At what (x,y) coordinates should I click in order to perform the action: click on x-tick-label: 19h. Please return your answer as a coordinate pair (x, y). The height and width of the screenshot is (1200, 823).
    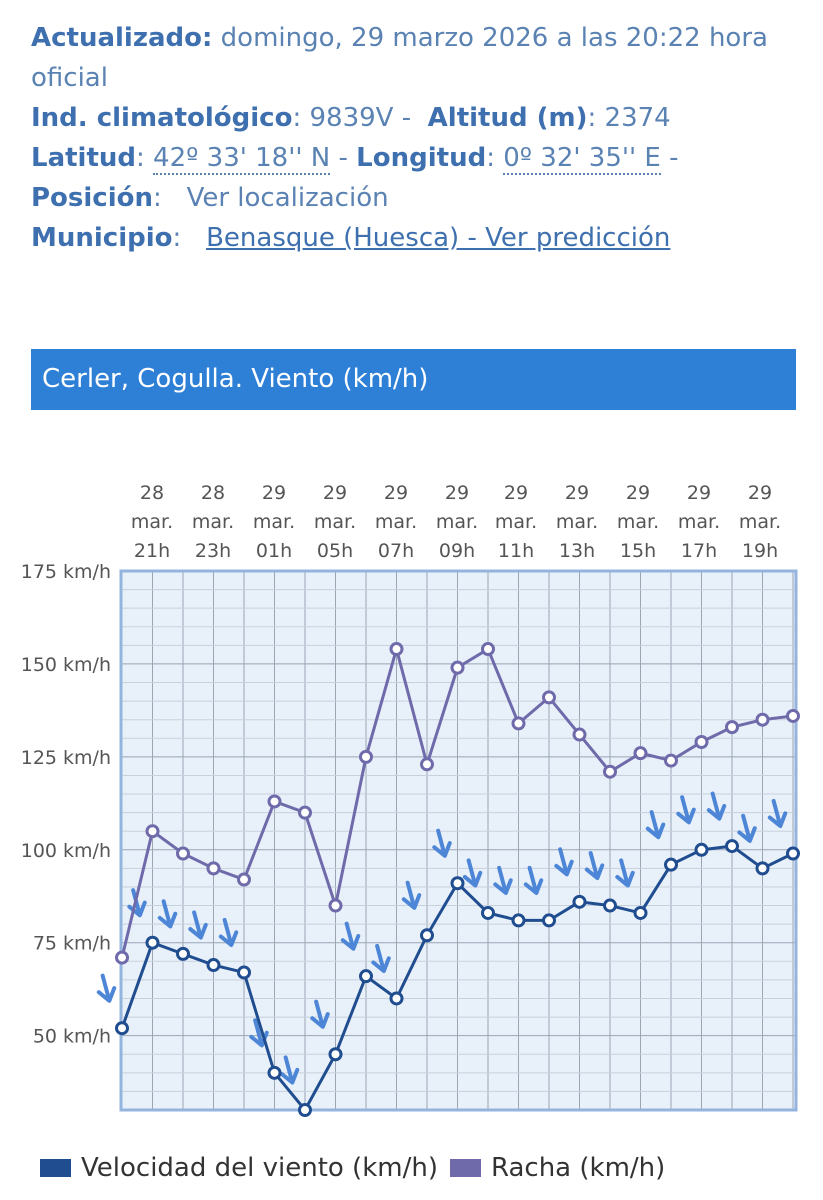
    Looking at the image, I should click on (760, 551).